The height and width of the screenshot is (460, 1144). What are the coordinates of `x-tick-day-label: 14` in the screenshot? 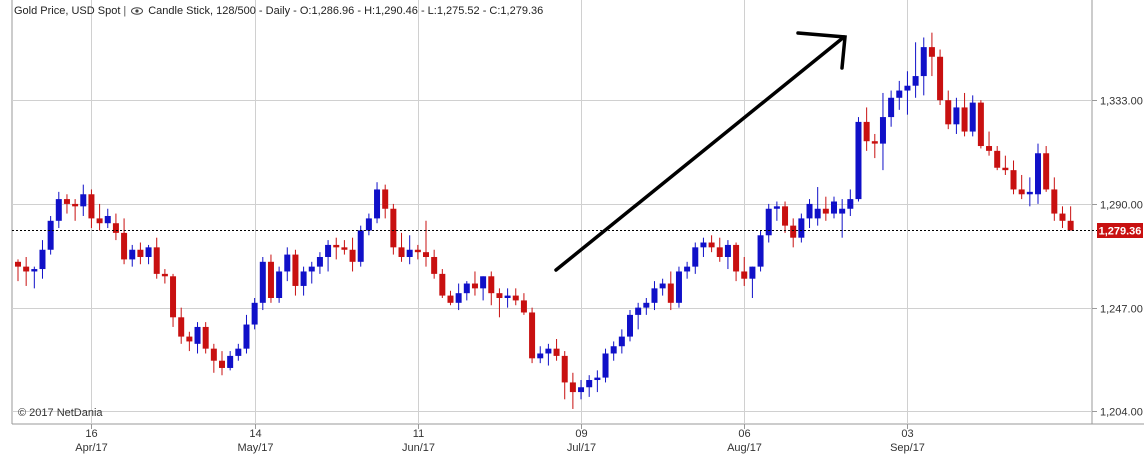 It's located at (255, 434).